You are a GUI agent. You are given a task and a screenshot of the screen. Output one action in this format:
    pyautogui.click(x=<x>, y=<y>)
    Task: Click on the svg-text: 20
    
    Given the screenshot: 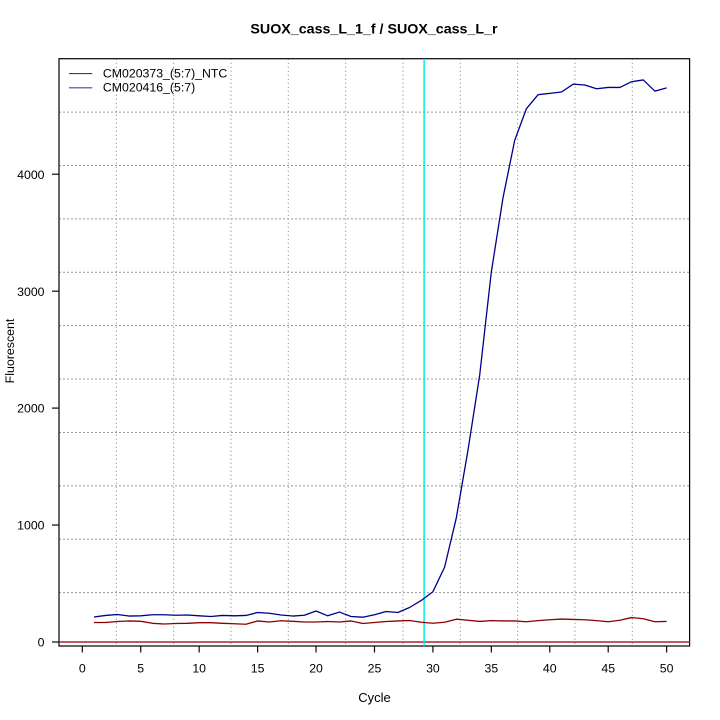 What is the action you would take?
    pyautogui.click(x=316, y=669)
    